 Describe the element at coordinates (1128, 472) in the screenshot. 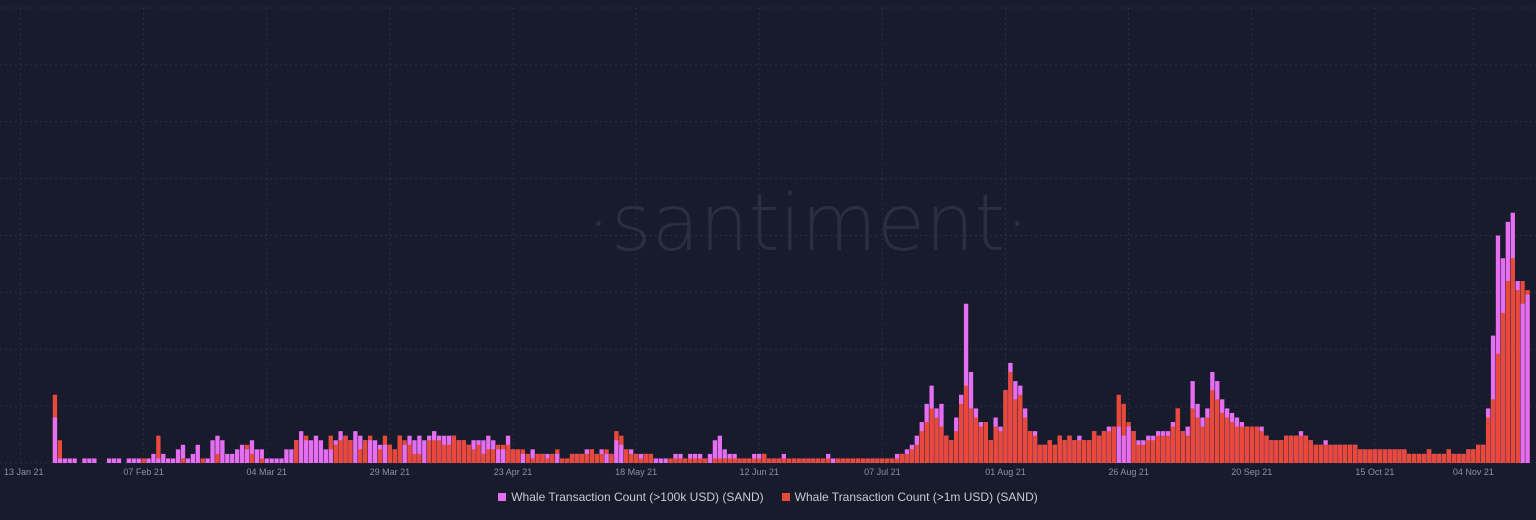

I see `x-tick-label: 26 Aug 21` at that location.